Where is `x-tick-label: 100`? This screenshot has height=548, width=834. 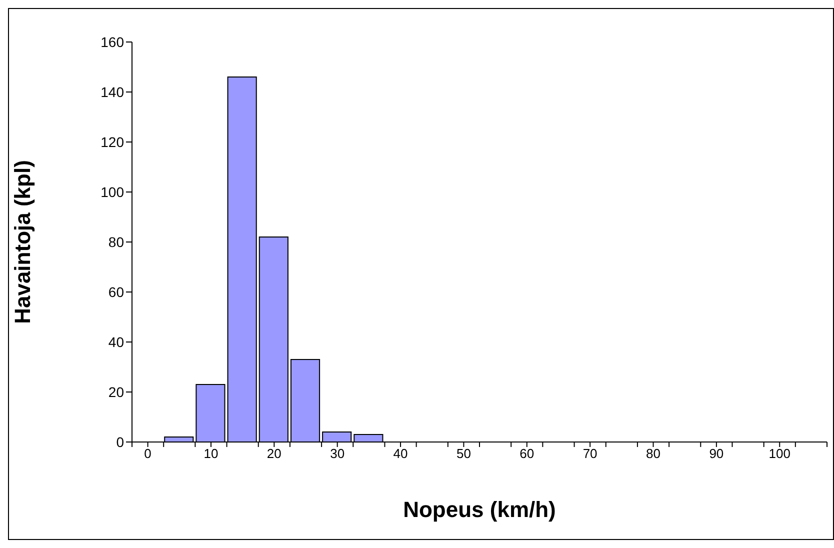
x-tick-label: 100 is located at coordinates (779, 454).